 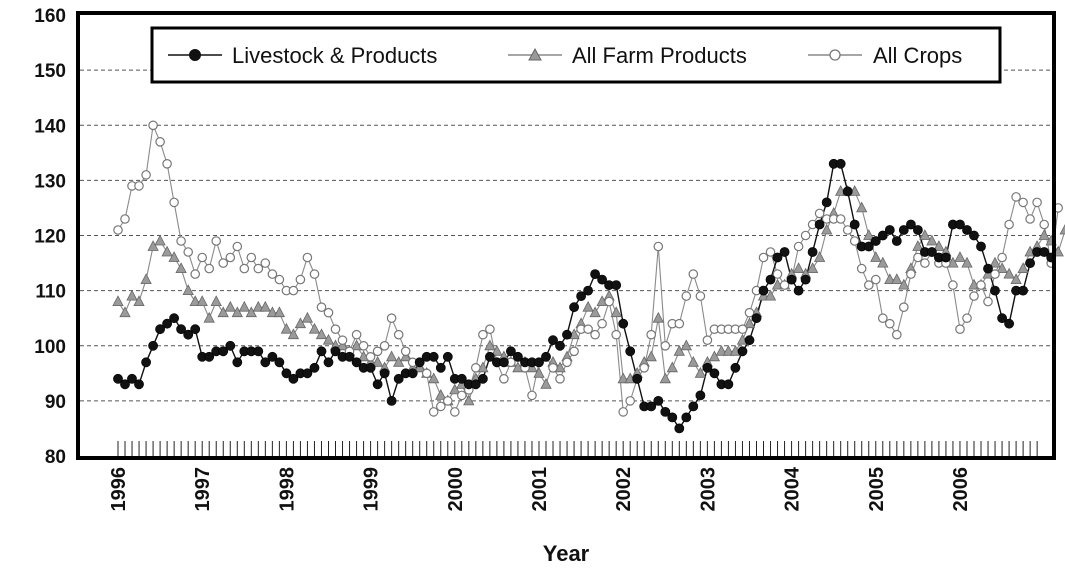 What do you see at coordinates (50, 16) in the screenshot?
I see `y-tick-label-160: 160` at bounding box center [50, 16].